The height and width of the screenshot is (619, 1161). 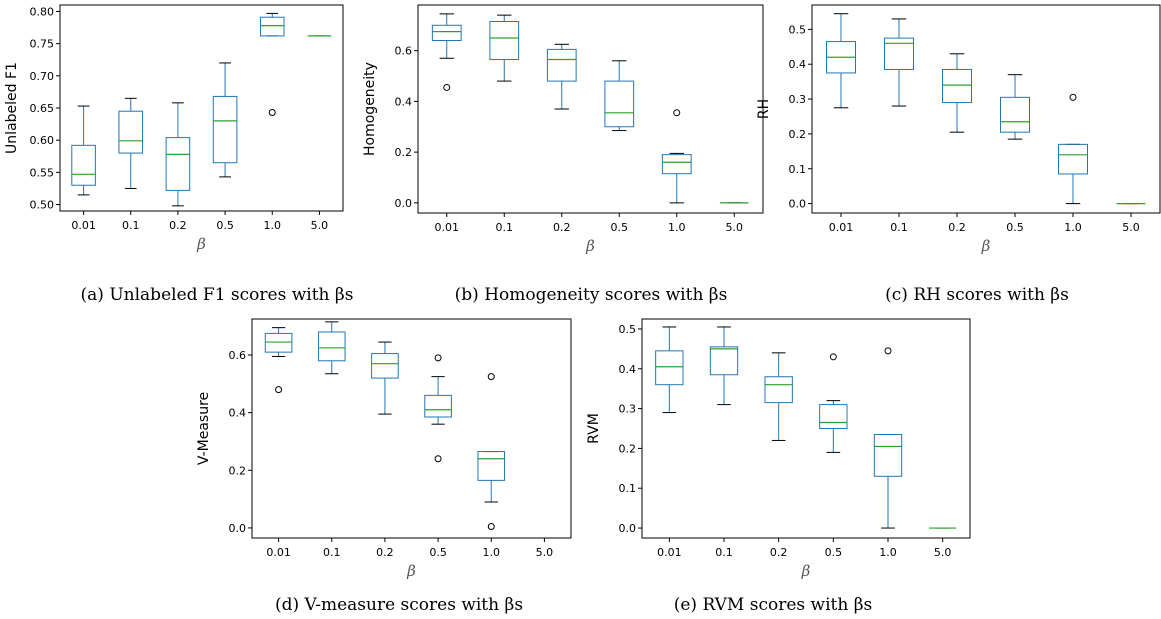 What do you see at coordinates (628, 488) in the screenshot?
I see `y-tick-label: 0.1` at bounding box center [628, 488].